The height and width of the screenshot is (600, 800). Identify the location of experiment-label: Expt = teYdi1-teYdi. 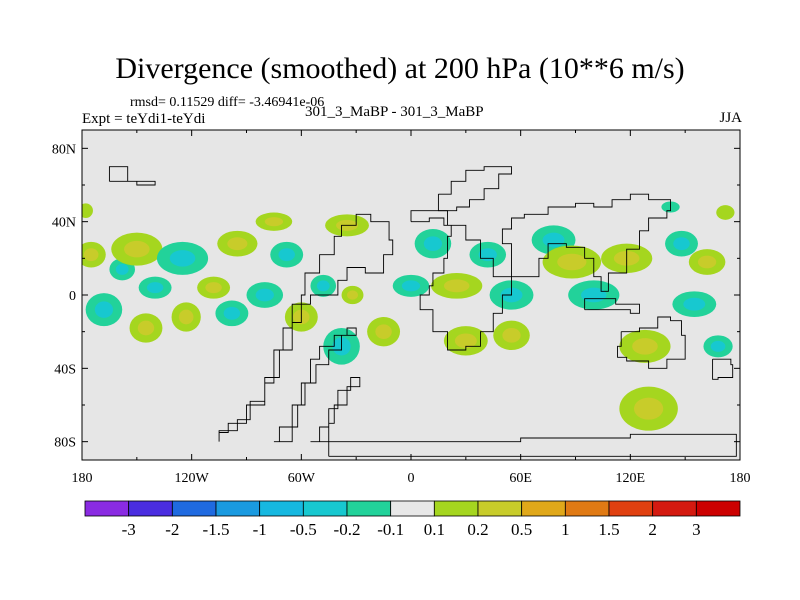
(144, 119).